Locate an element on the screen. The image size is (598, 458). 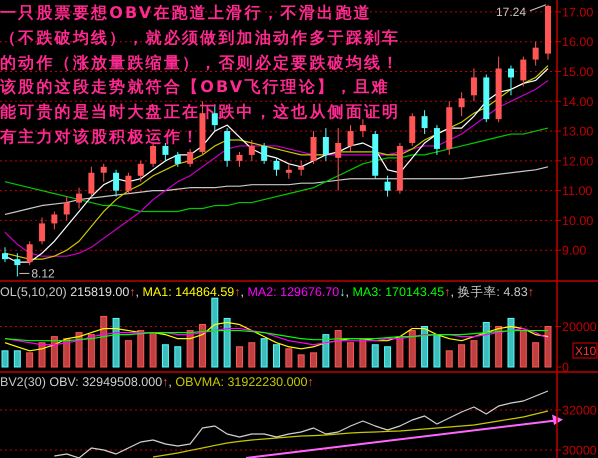
y-tick-label: 30000 is located at coordinates (579, 451).